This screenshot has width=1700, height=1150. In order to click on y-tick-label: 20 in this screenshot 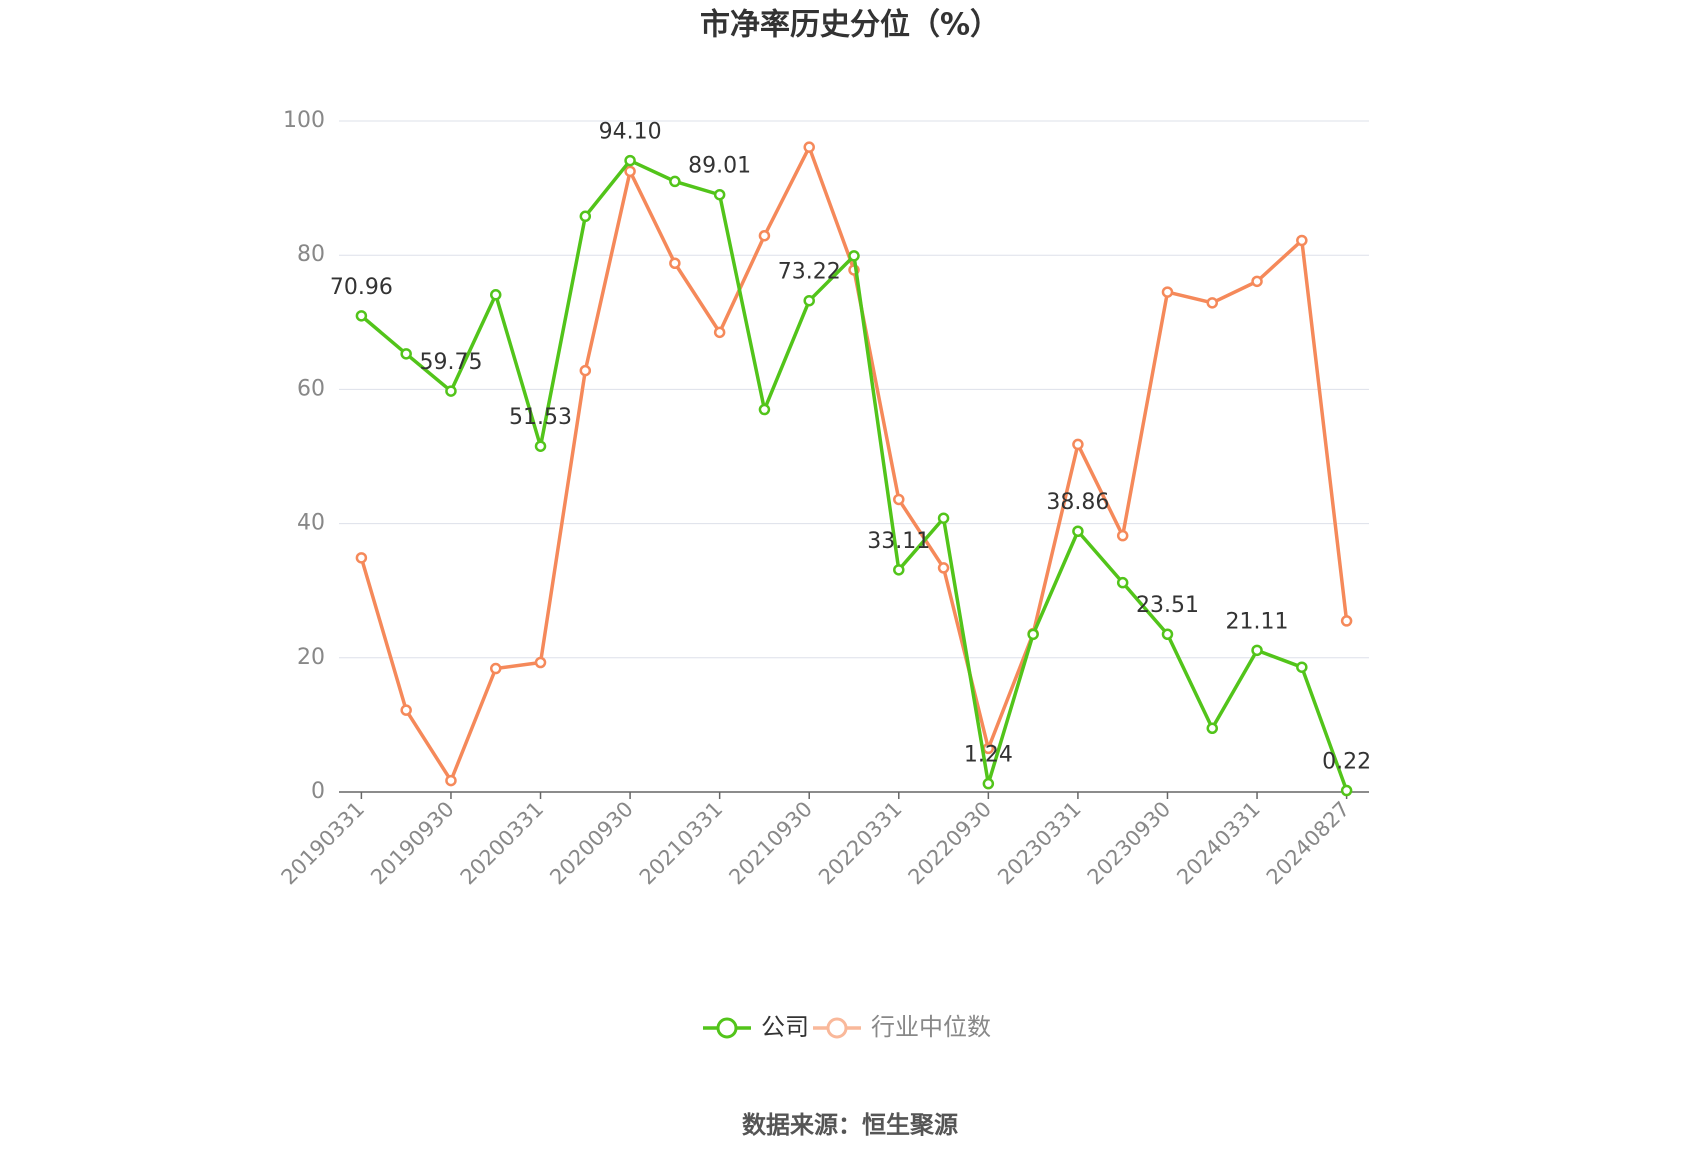, I will do `click(311, 657)`.